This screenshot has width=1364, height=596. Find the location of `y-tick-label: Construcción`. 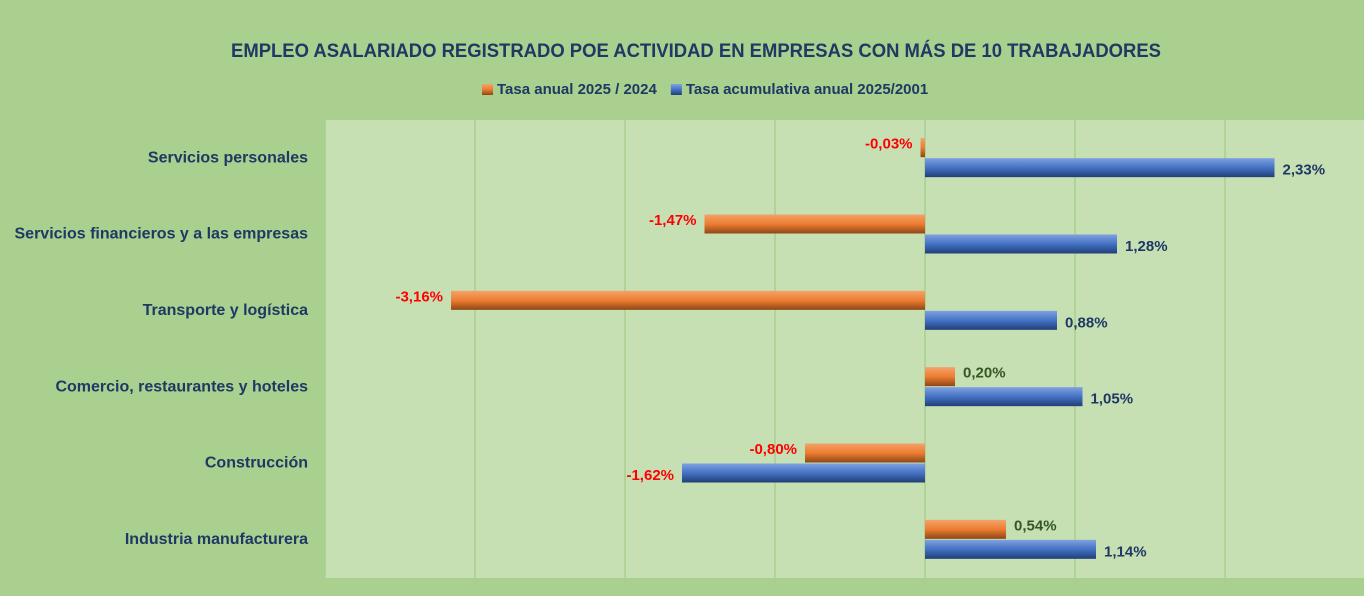

y-tick-label: Construcción is located at coordinates (256, 463).